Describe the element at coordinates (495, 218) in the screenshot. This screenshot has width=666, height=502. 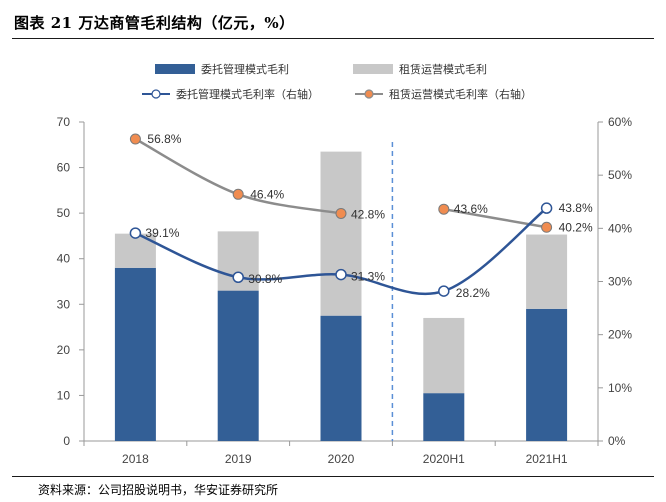
I see `line-lease-halfyear` at that location.